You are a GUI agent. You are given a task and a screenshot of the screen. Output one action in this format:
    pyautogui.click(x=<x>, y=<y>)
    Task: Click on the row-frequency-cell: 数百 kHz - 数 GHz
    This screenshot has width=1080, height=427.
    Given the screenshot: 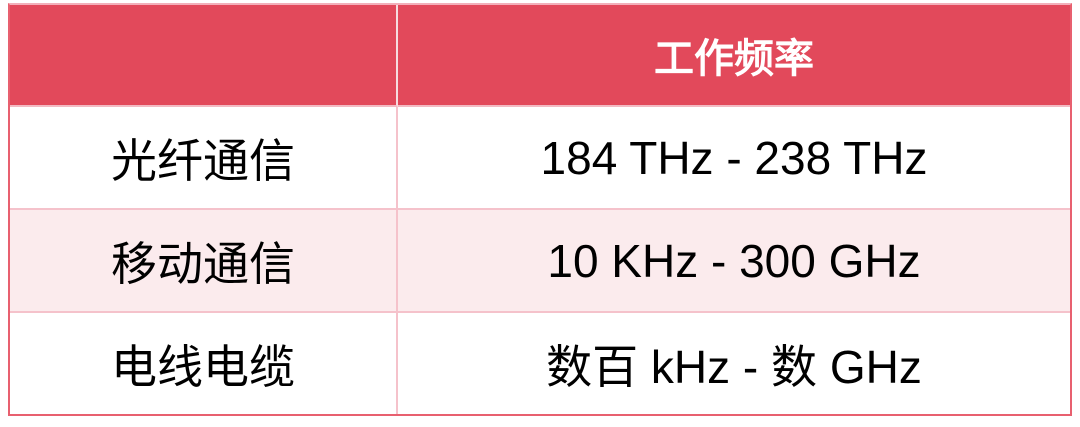 What is the action you would take?
    pyautogui.click(x=734, y=363)
    